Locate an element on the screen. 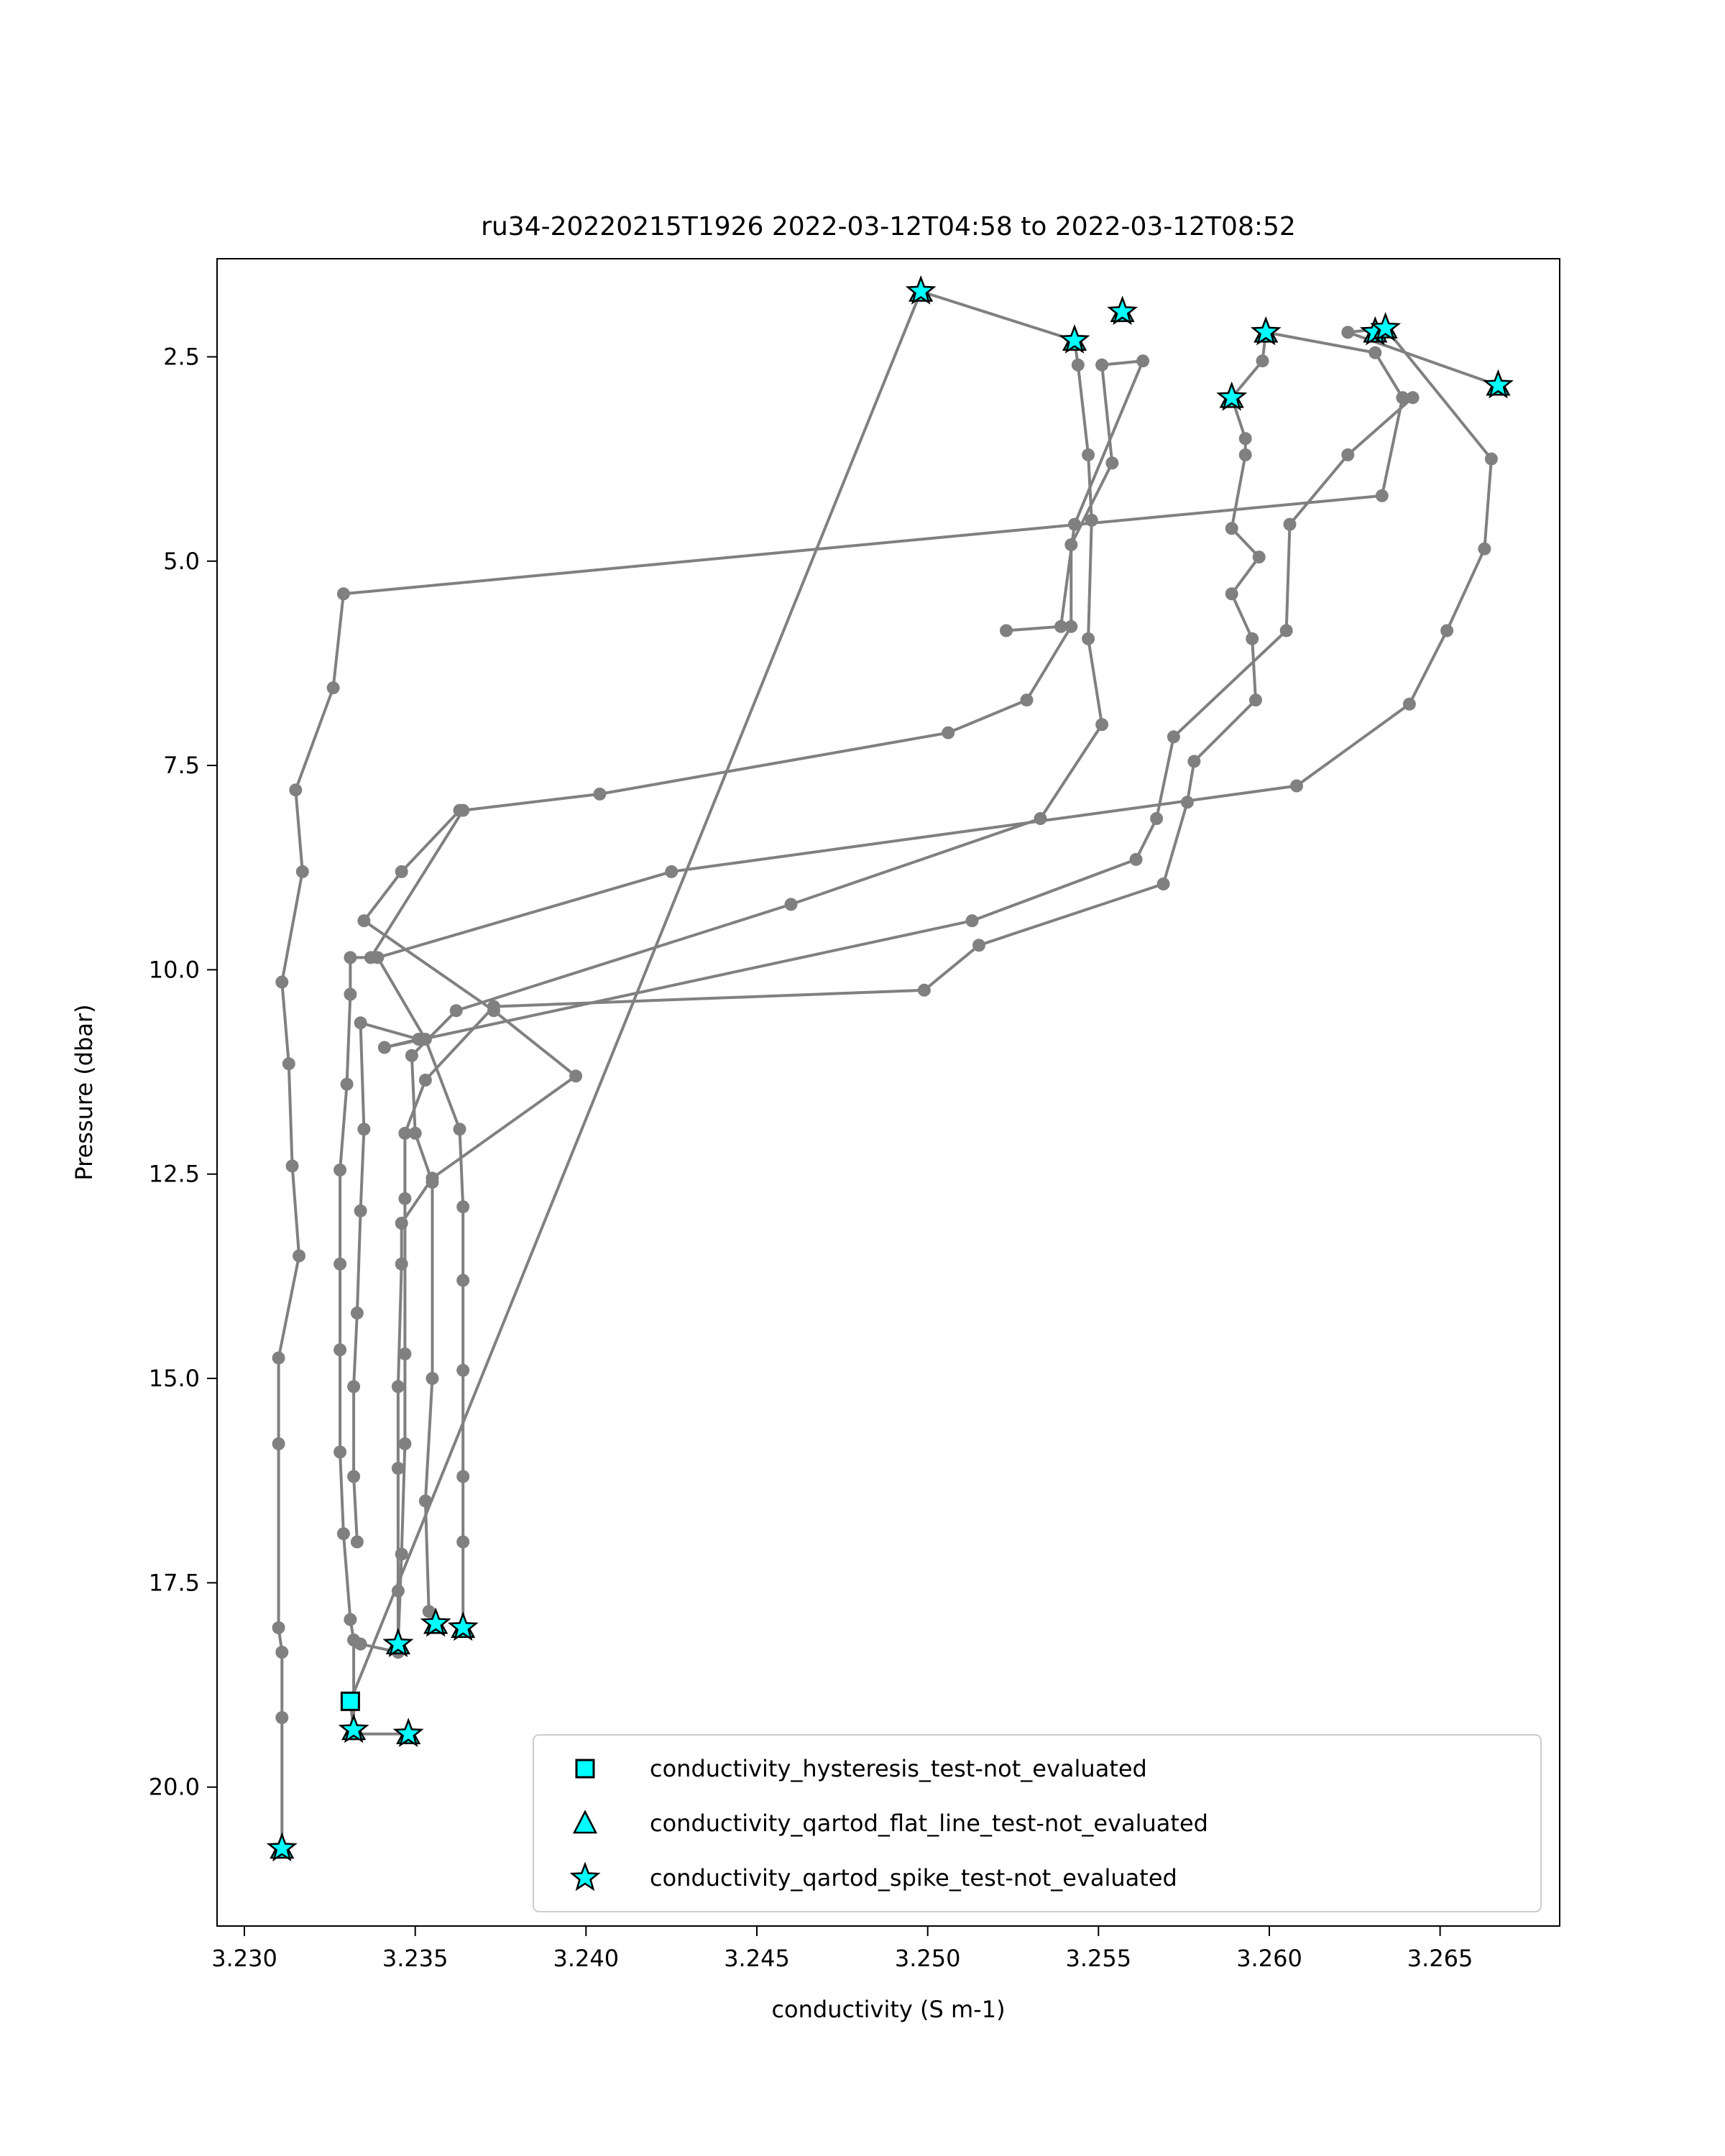 The width and height of the screenshot is (1725, 2156). x-tick-label: 3.245 is located at coordinates (757, 1958).